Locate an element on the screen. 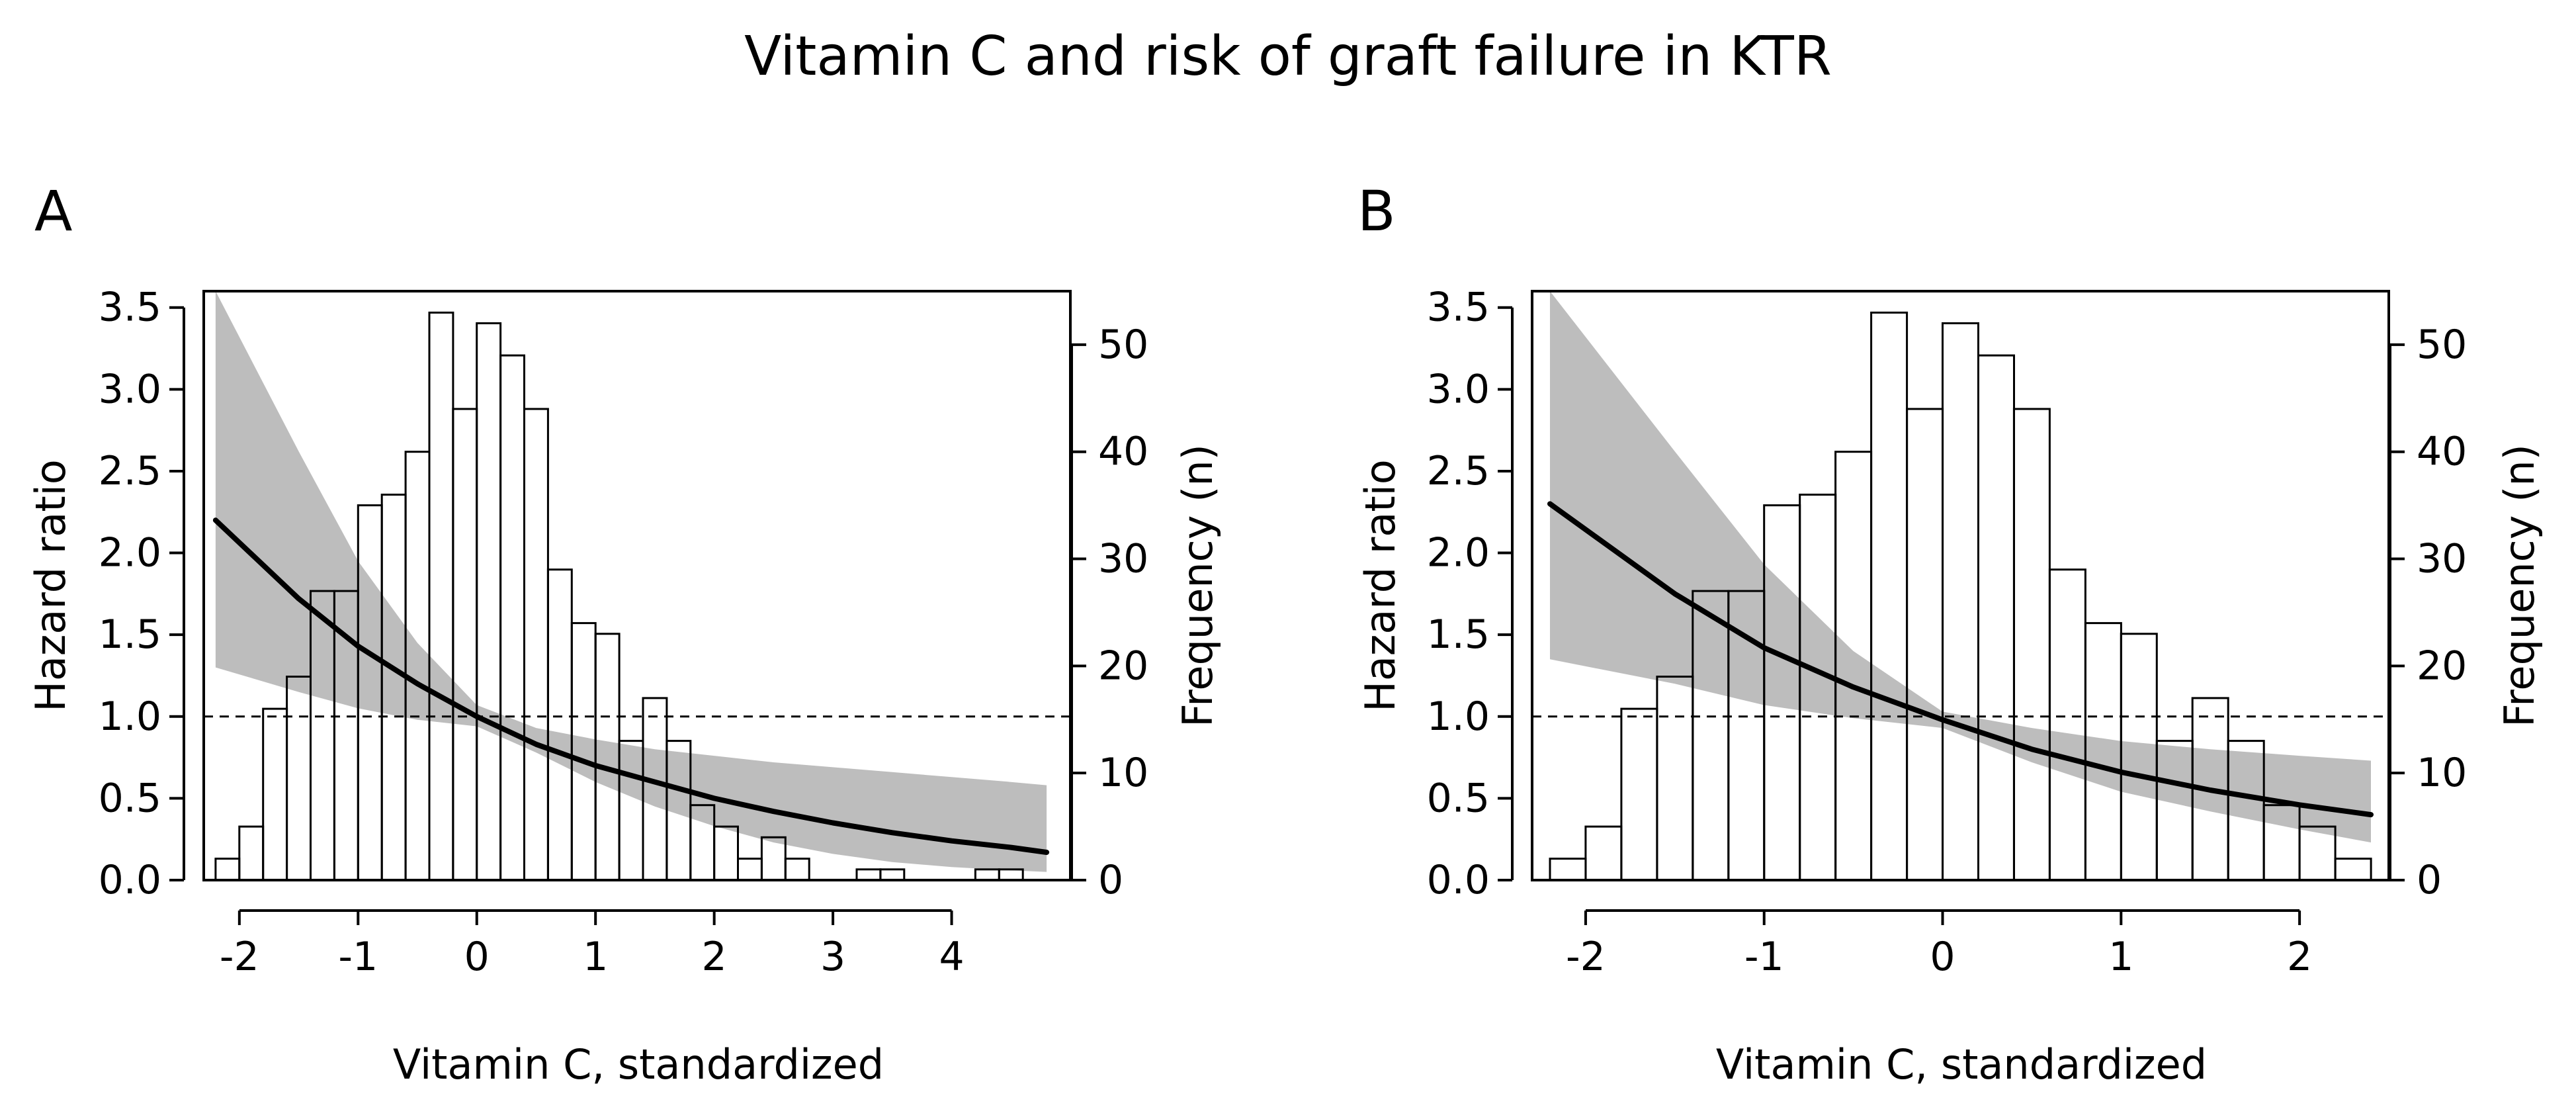 The height and width of the screenshot is (1119, 2576). panel-a-y-left-tick-label: 3.5 is located at coordinates (130, 308).